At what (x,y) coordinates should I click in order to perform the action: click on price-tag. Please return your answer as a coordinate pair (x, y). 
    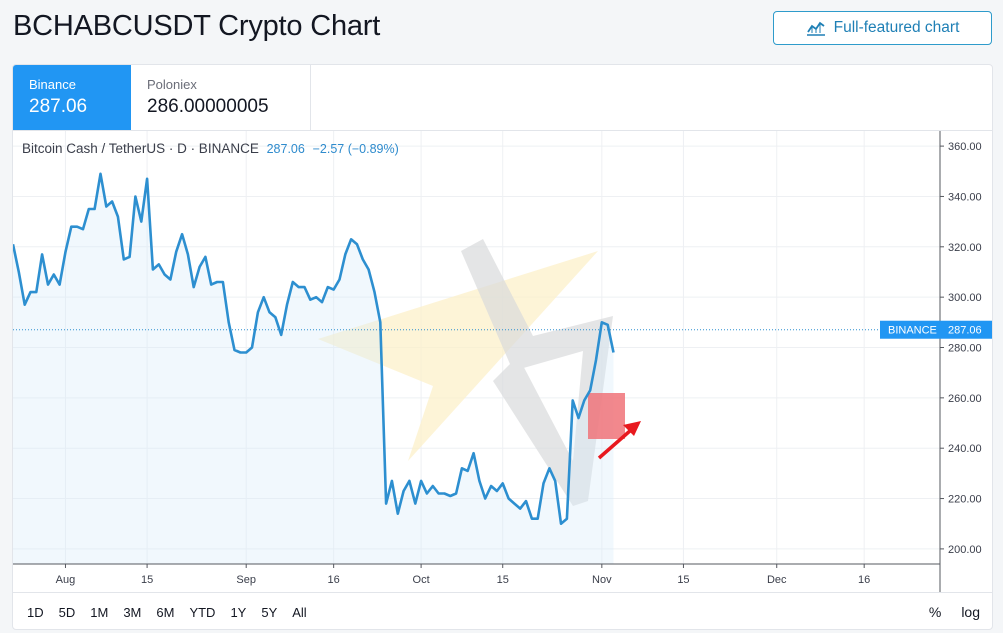
    Looking at the image, I should click on (936, 329).